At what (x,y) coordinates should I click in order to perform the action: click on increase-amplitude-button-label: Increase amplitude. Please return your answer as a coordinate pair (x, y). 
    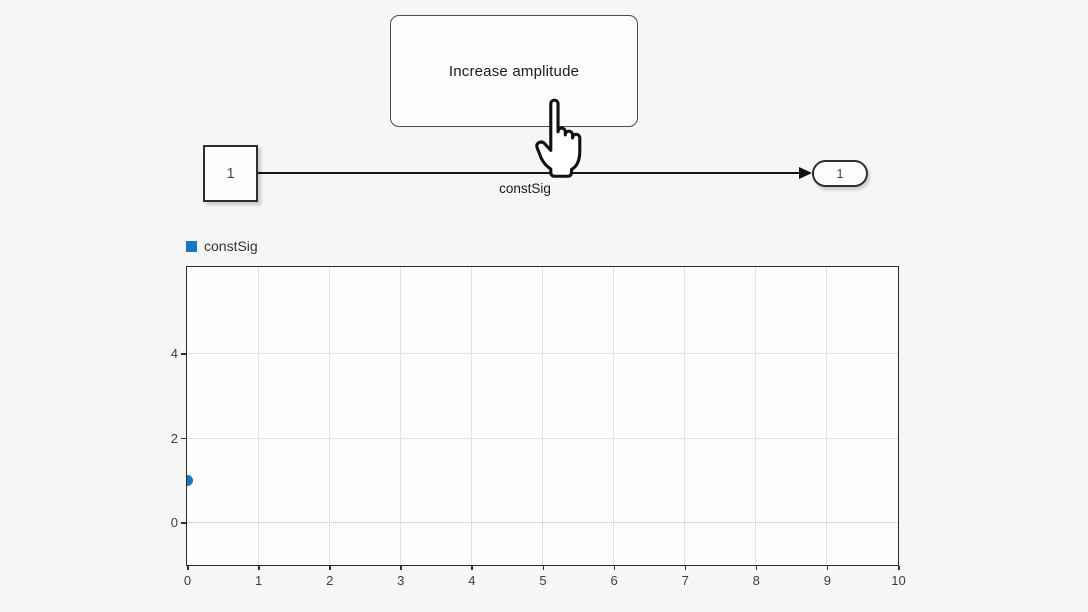
    Looking at the image, I should click on (514, 71).